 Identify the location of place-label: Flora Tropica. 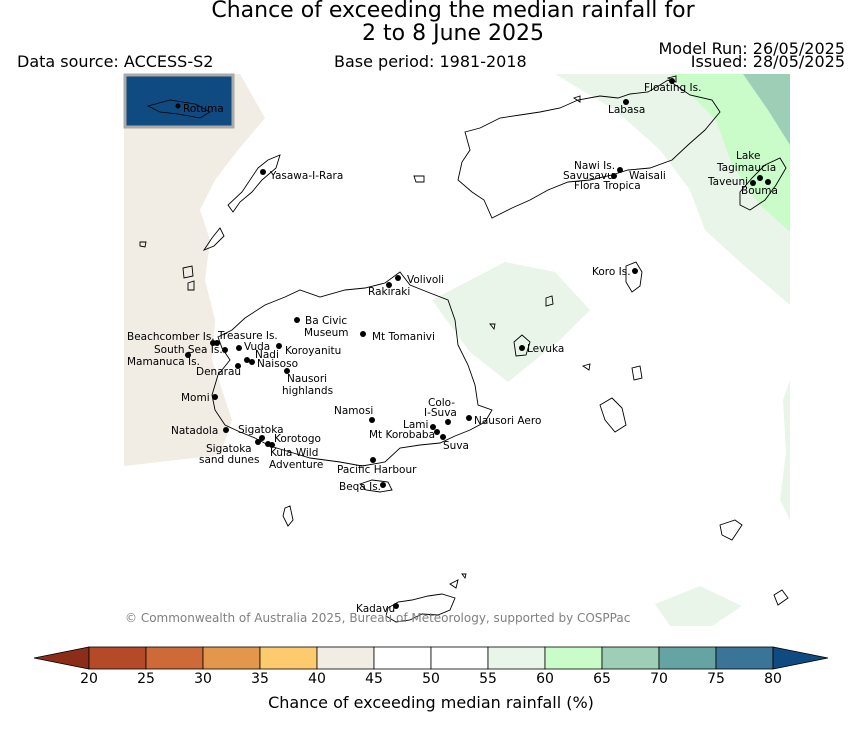
(607, 186).